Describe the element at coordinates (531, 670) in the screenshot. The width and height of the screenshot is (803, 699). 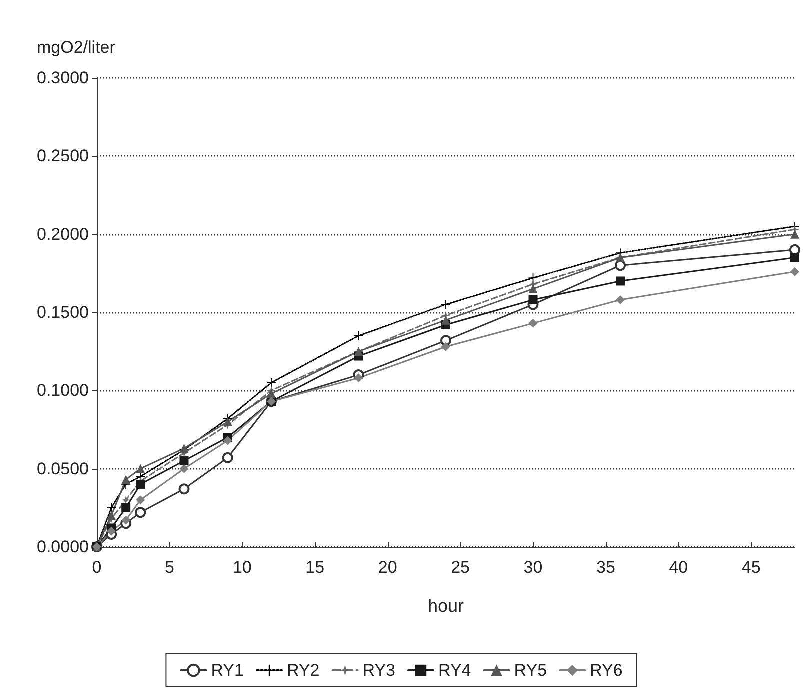
I see `legend-label: RY5` at that location.